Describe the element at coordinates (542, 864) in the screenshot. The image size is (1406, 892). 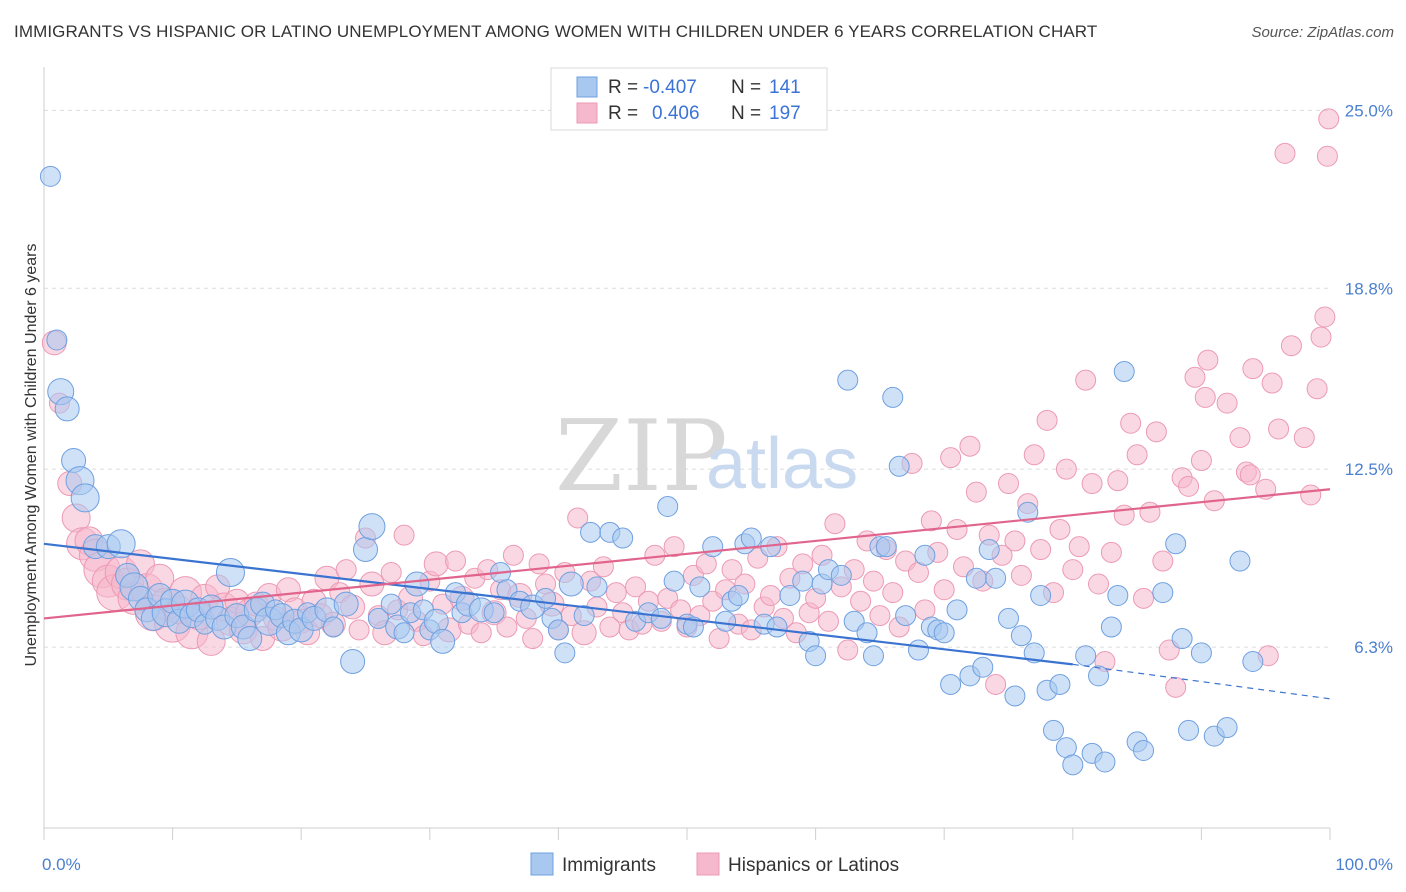
I see `bottom-legend-swatch-immigrants` at that location.